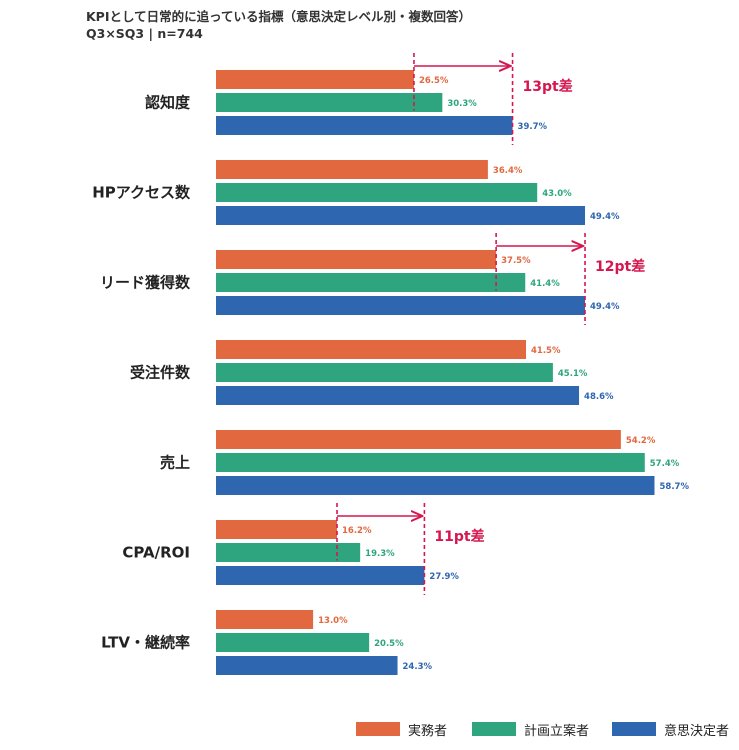 This screenshot has height=750, width=739. What do you see at coordinates (278, 16) in the screenshot?
I see `chart-title: KPIとして日常的に追っている指標（意思決定レベル別・複数回答）` at bounding box center [278, 16].